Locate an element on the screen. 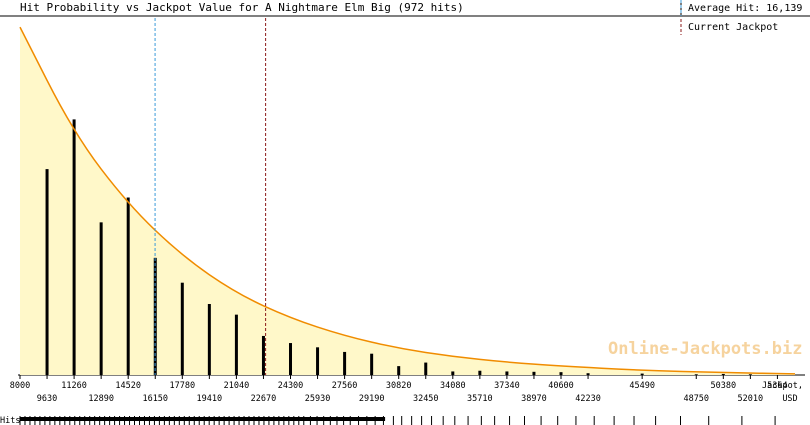 The width and height of the screenshot is (810, 425). x-tick-label: 48750 is located at coordinates (696, 399).